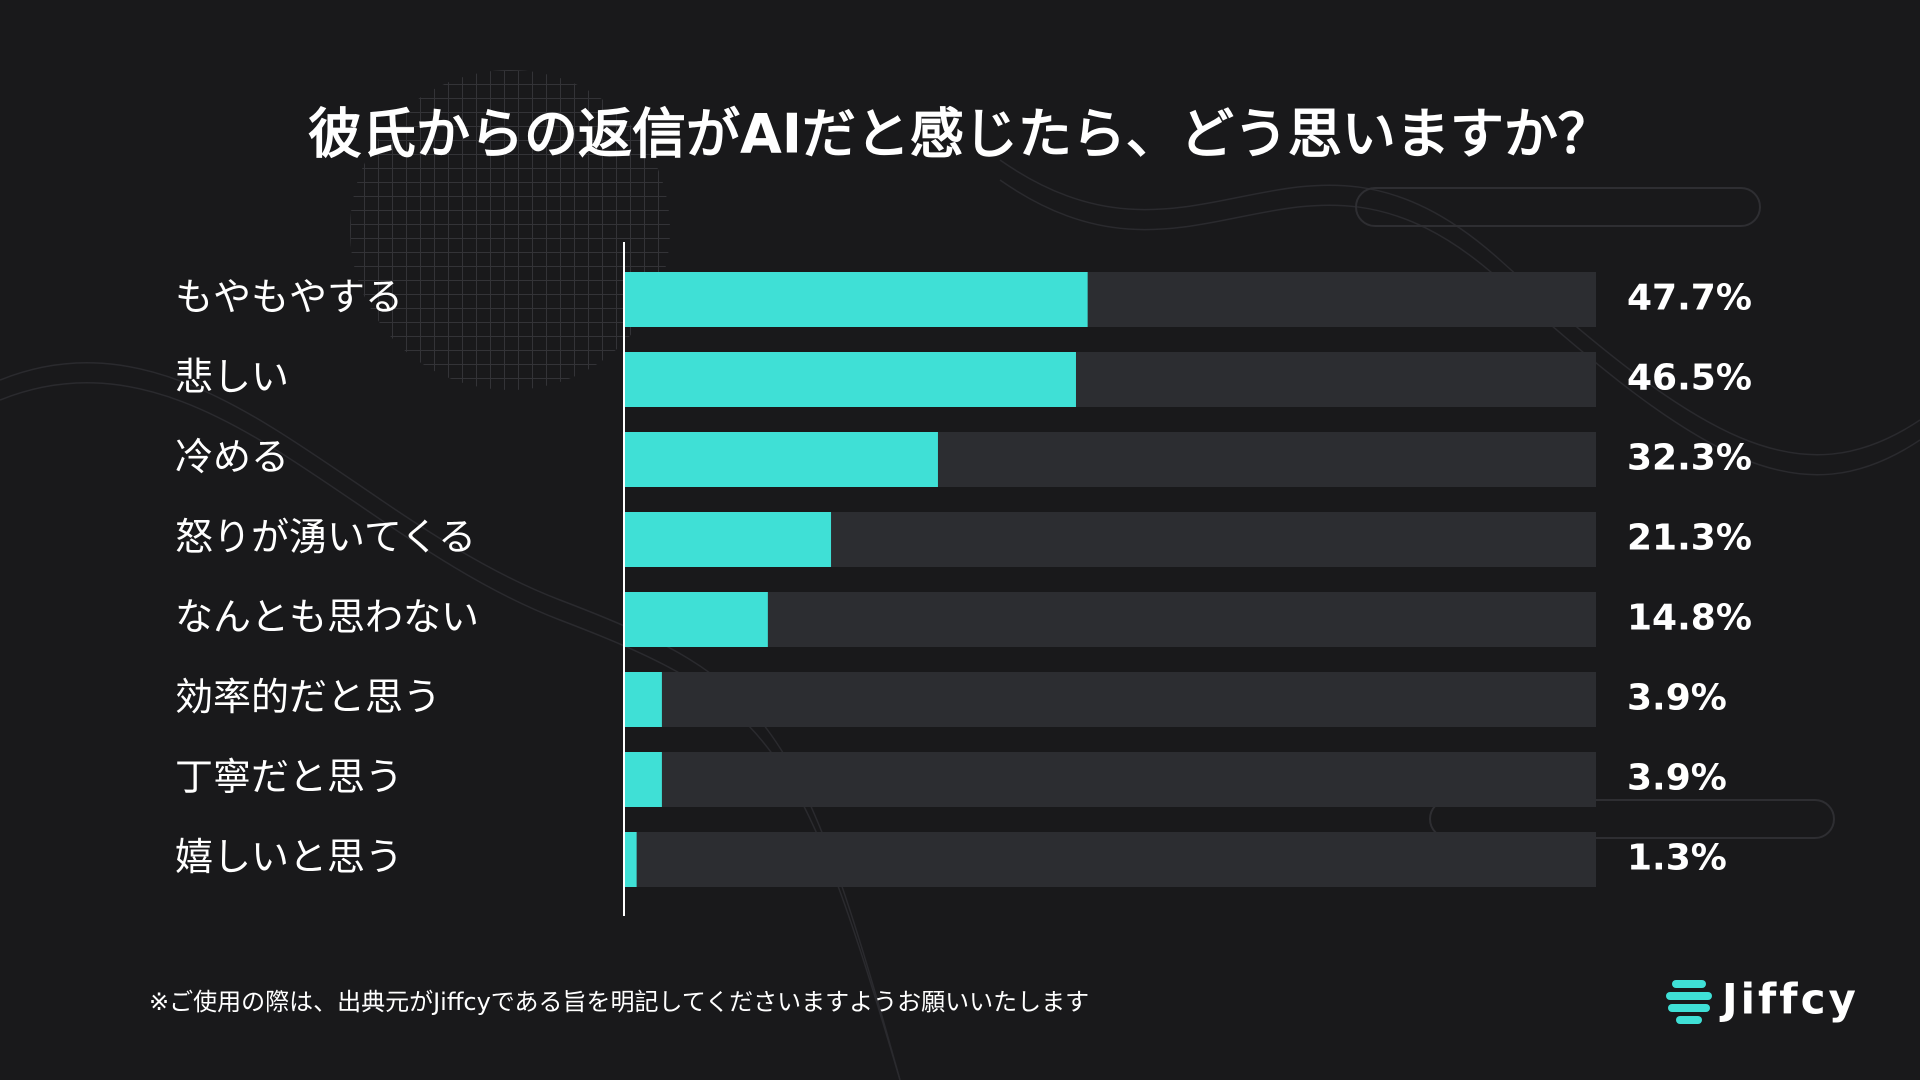 The width and height of the screenshot is (1920, 1080). I want to click on category-label: 丁寧だと思う, so click(289, 777).